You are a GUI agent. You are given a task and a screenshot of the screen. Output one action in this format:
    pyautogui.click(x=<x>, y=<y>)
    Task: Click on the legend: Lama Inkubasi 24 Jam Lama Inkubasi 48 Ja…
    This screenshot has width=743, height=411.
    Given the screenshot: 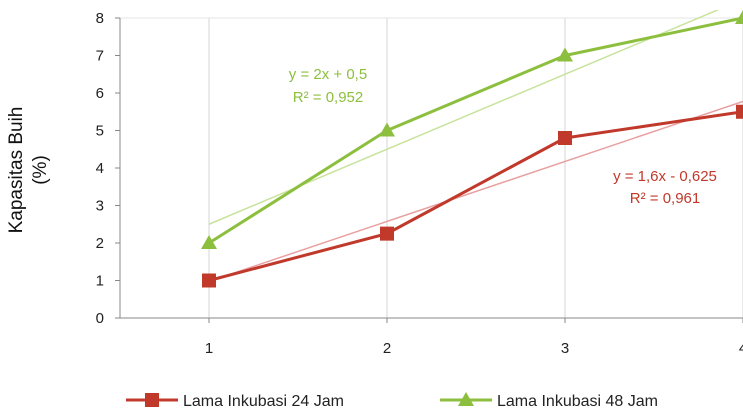 What is the action you would take?
    pyautogui.click(x=392, y=401)
    